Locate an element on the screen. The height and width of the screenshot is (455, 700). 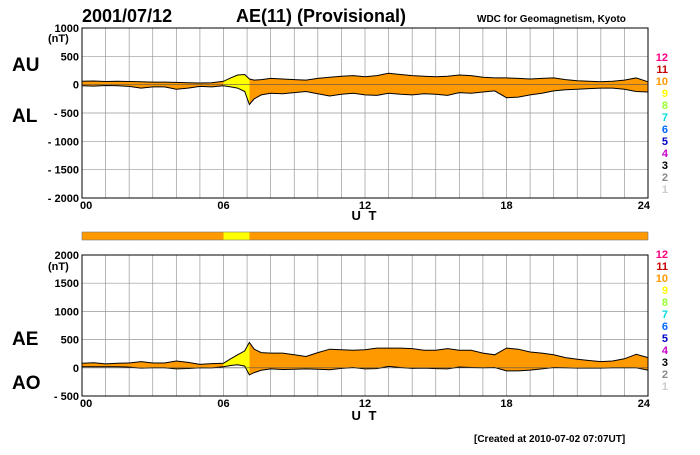
bottom-envelope-fill is located at coordinates (365, 358).